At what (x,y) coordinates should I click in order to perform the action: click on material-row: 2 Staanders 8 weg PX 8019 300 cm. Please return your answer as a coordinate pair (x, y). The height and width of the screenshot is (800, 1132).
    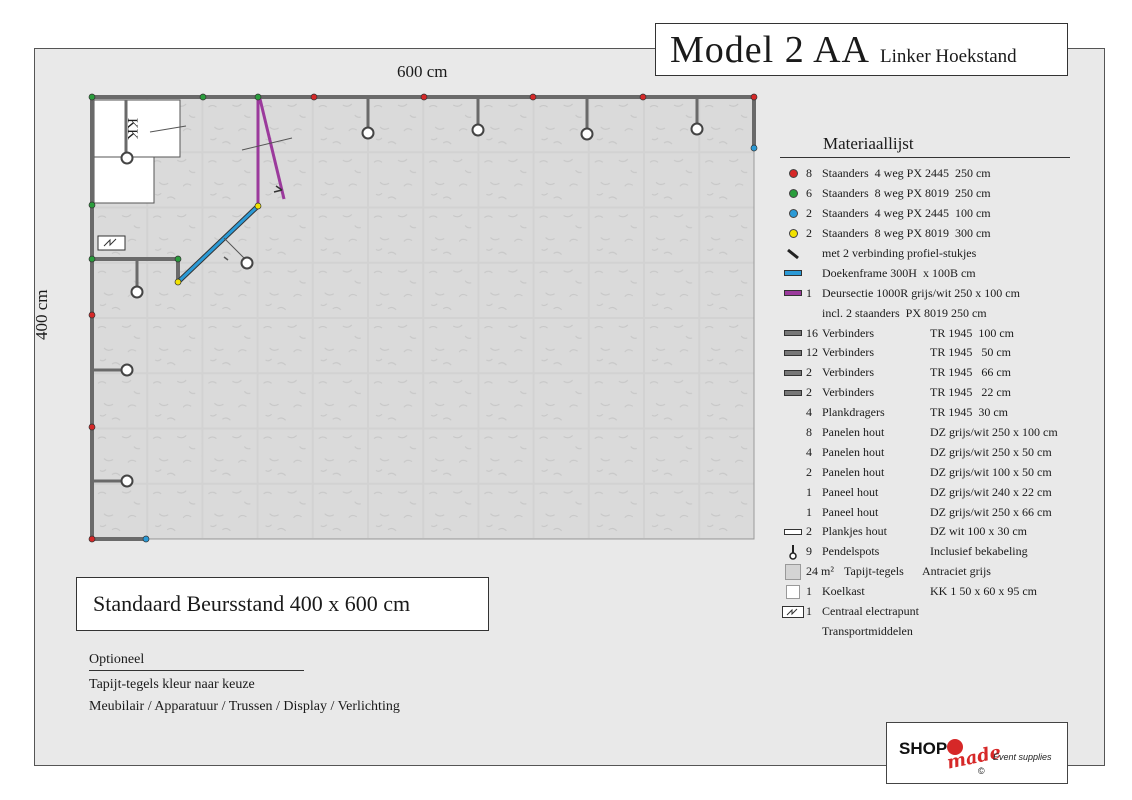
    Looking at the image, I should click on (940, 234).